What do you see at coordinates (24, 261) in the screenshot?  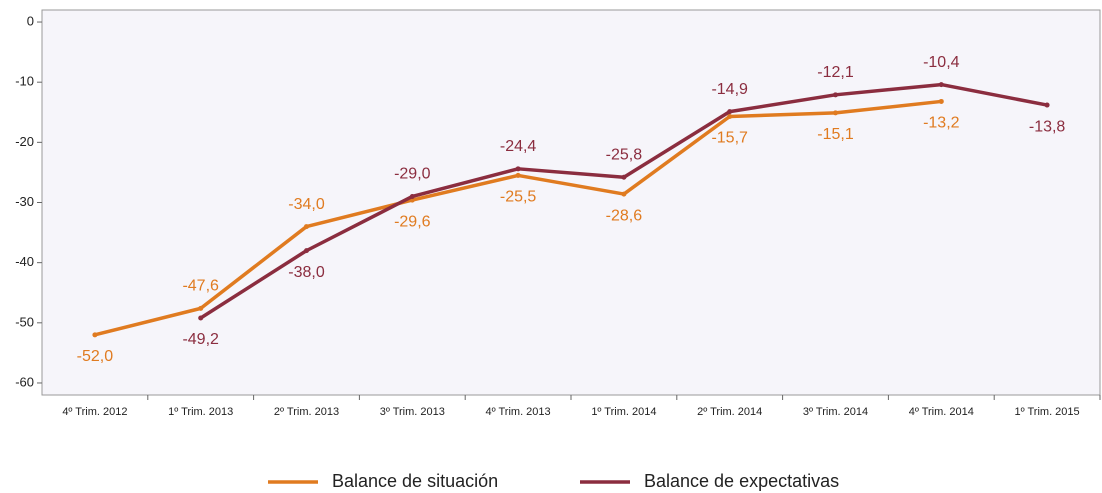 I see `y-tick-label: -40` at bounding box center [24, 261].